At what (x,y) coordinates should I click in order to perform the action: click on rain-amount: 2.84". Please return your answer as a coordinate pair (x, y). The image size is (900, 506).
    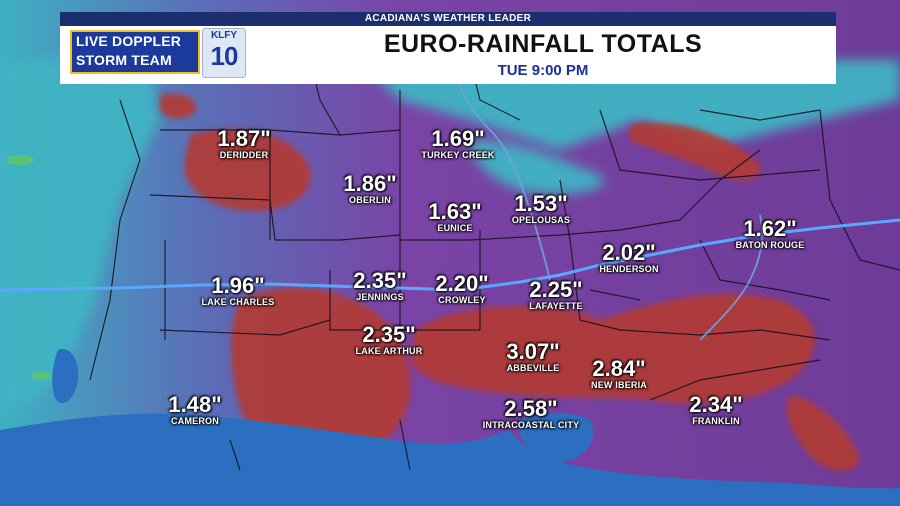
    Looking at the image, I should click on (619, 368).